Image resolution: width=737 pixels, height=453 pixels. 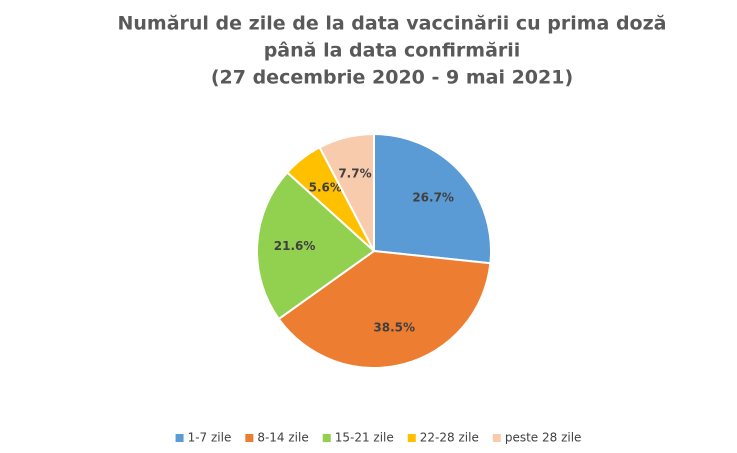 I want to click on legend-label: 15-21 zile, so click(x=364, y=438).